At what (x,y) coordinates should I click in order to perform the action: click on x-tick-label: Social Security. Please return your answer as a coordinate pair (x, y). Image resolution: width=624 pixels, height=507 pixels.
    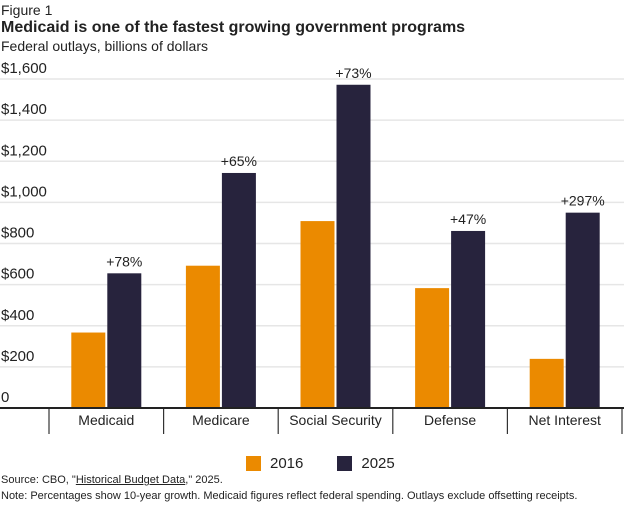
    Looking at the image, I should click on (335, 420).